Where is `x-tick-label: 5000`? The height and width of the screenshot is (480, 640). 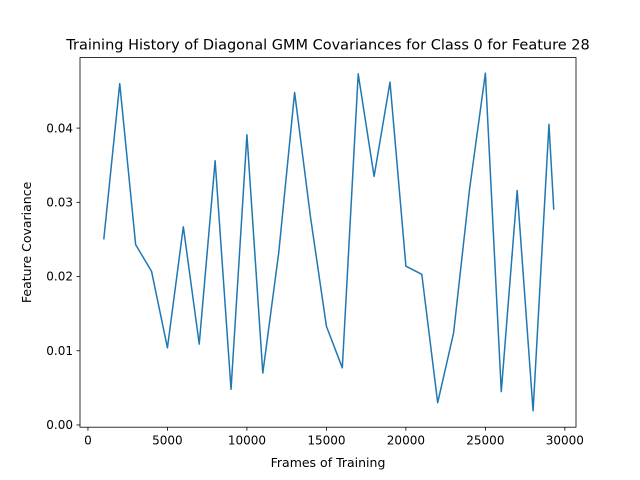
x-tick-label: 5000 is located at coordinates (167, 441).